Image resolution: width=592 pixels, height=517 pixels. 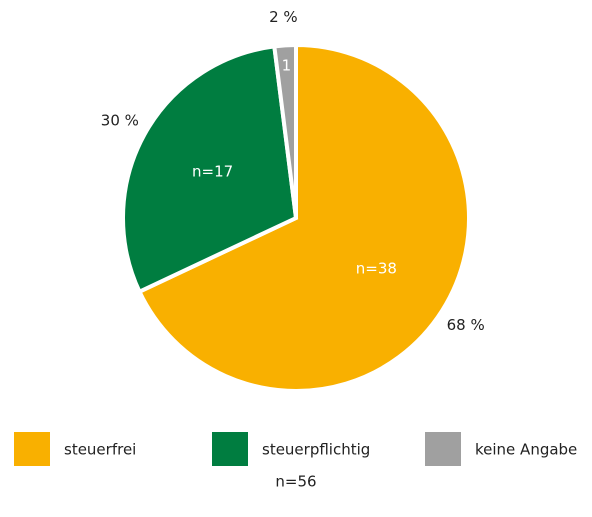 I want to click on value-label: 30 %, so click(x=120, y=121).